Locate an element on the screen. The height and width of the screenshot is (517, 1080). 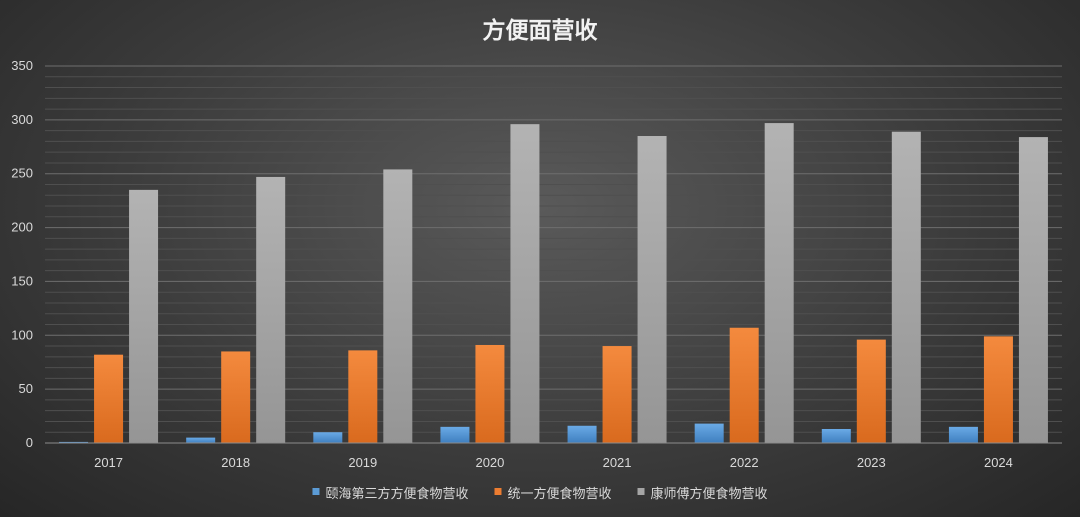
bar-series1-2019 is located at coordinates (363, 396).